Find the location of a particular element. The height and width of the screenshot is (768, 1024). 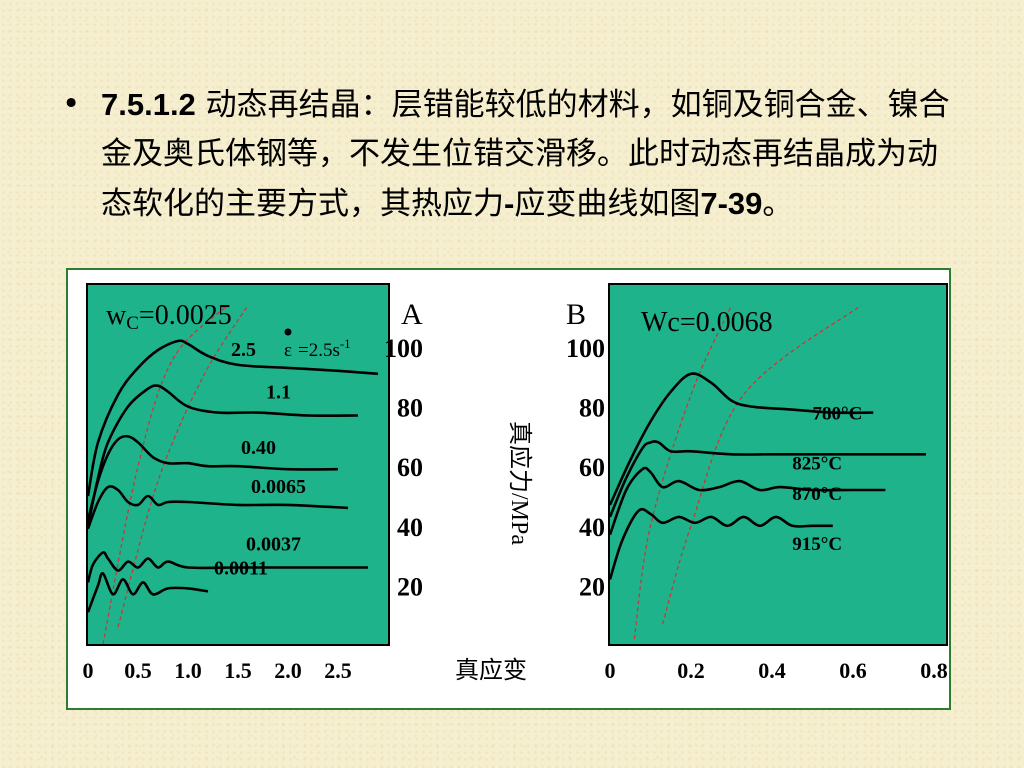

composition-b: Wc=0.0068 is located at coordinates (707, 322).